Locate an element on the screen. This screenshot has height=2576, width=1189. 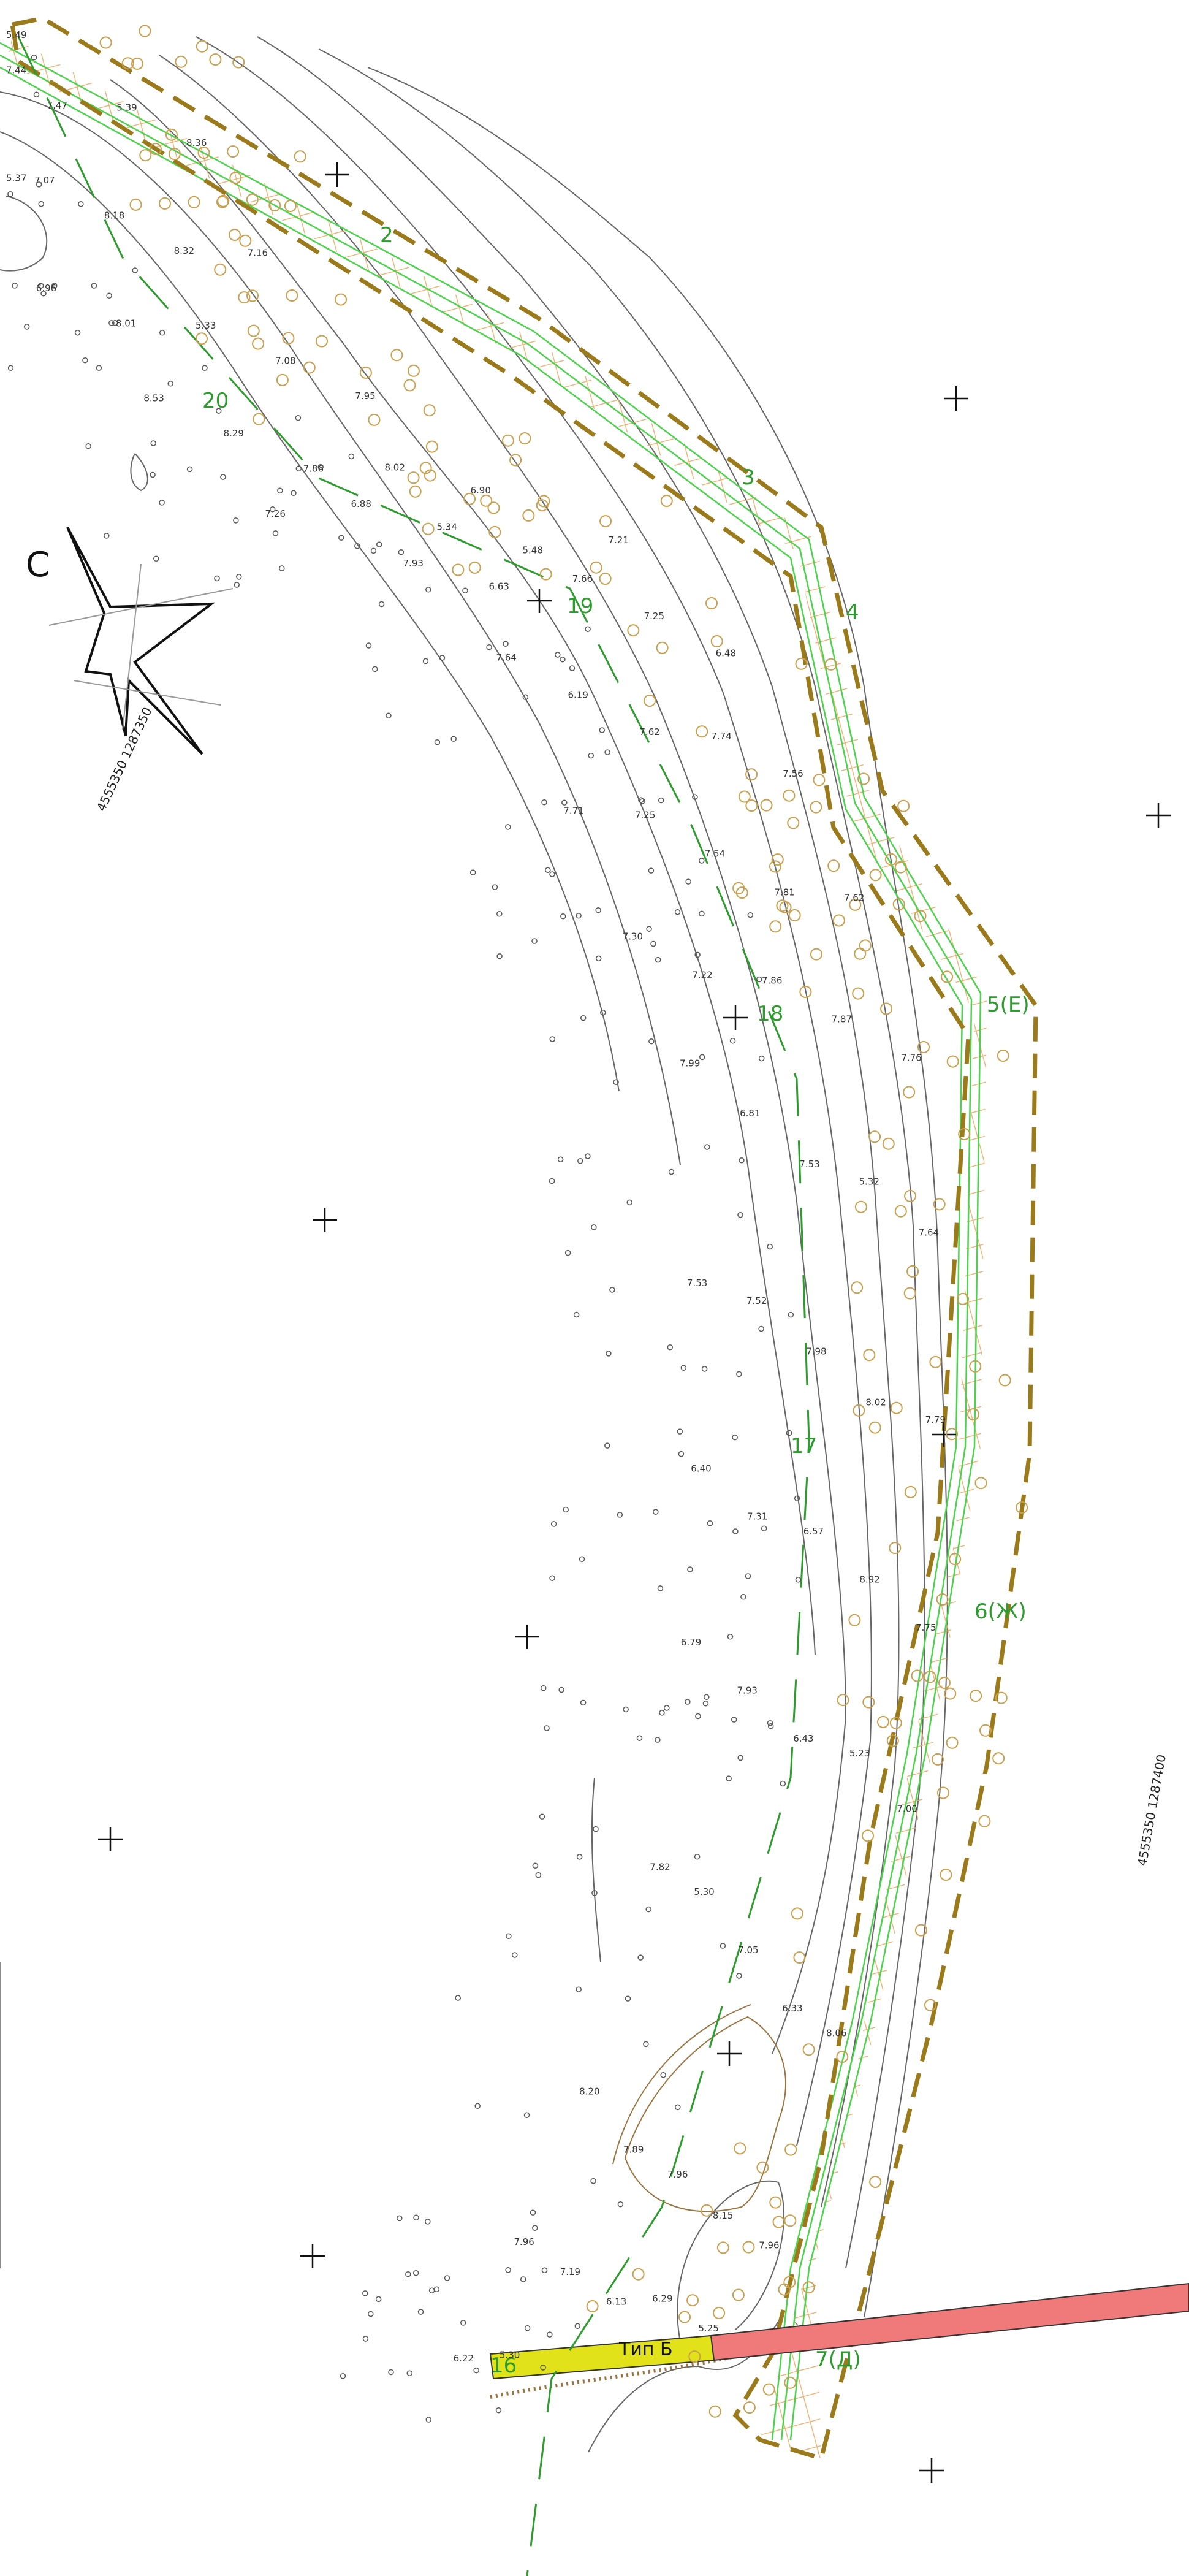
elevation-label: 7.25 is located at coordinates (645, 815).